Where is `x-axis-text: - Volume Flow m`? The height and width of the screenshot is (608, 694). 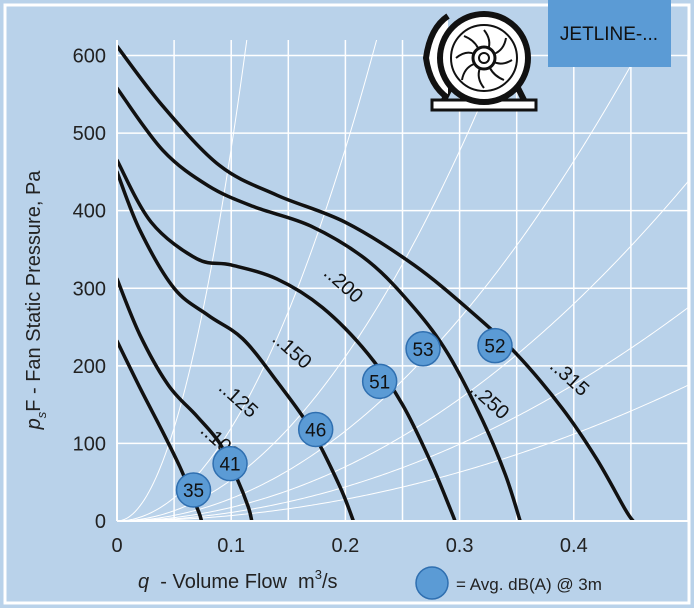
x-axis-text: - Volume Flow m is located at coordinates (232, 582).